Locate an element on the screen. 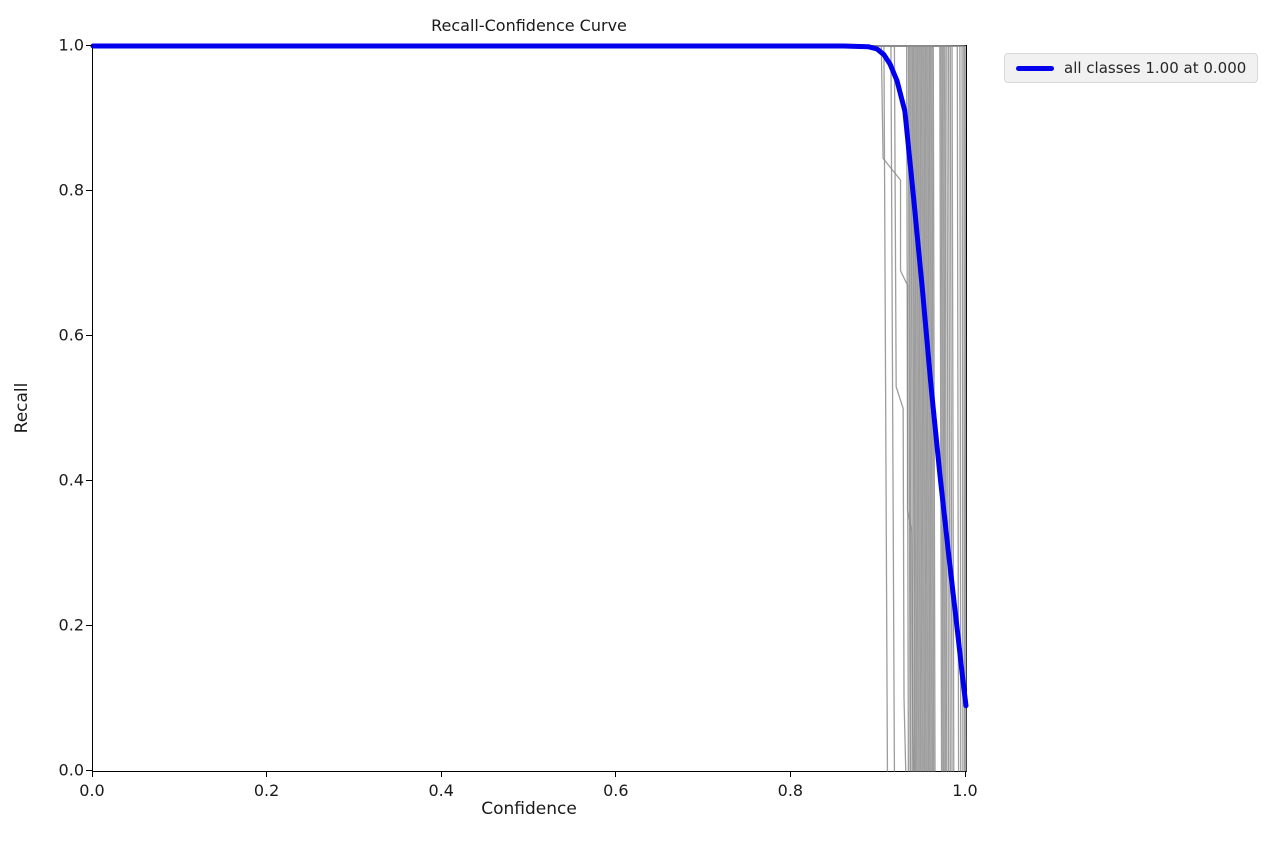  legend: all classes 1.00 at 0.000 is located at coordinates (1131, 68).